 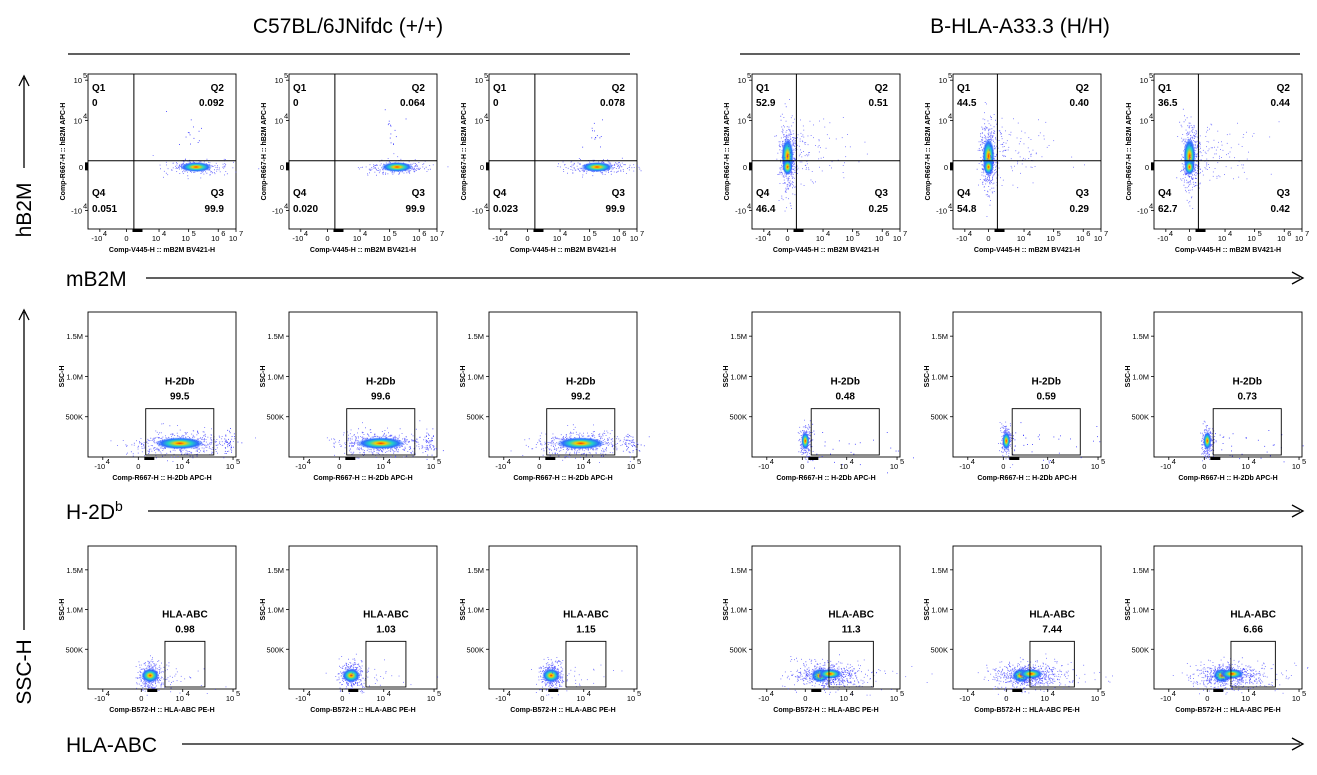 What do you see at coordinates (1298, 511) in the screenshot?
I see `row-x-arrowhead-h2d` at bounding box center [1298, 511].